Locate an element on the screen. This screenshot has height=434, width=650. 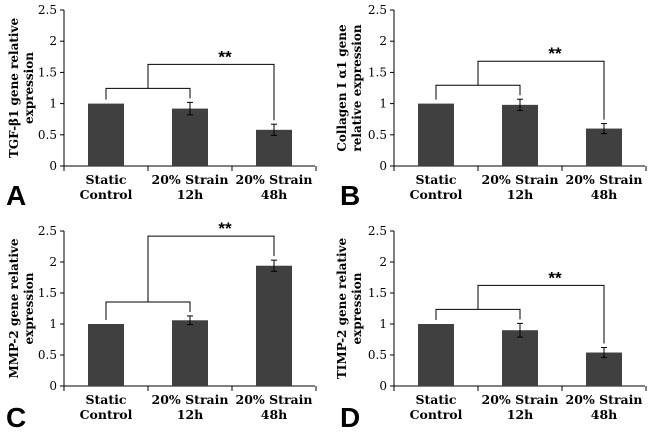
y-axis-label: TGF-β1 gene relativeexpression is located at coordinates (21, 88).